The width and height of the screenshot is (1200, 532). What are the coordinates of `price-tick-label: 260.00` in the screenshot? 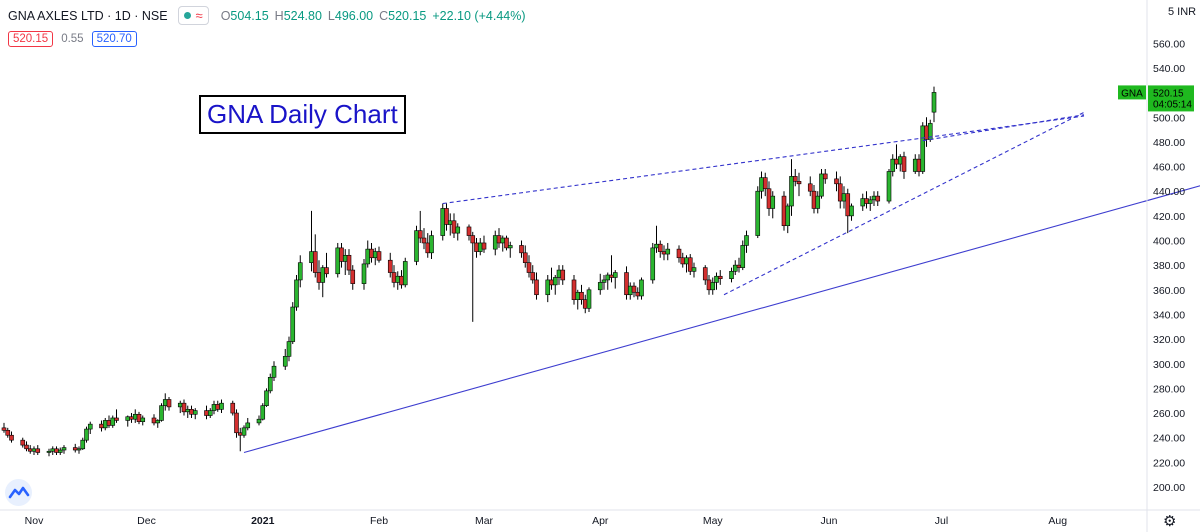 It's located at (1169, 414).